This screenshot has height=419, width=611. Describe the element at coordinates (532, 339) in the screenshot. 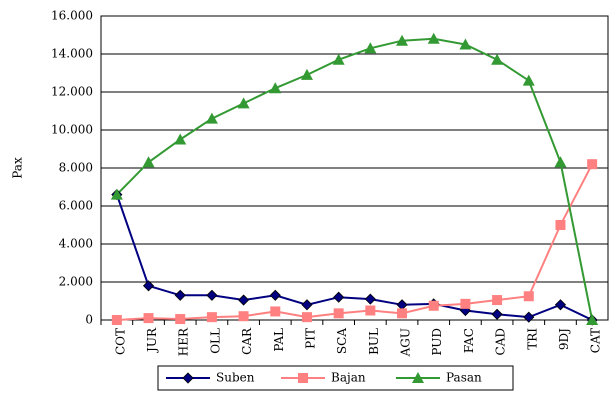

I see `x-tick-label: TRI` at that location.